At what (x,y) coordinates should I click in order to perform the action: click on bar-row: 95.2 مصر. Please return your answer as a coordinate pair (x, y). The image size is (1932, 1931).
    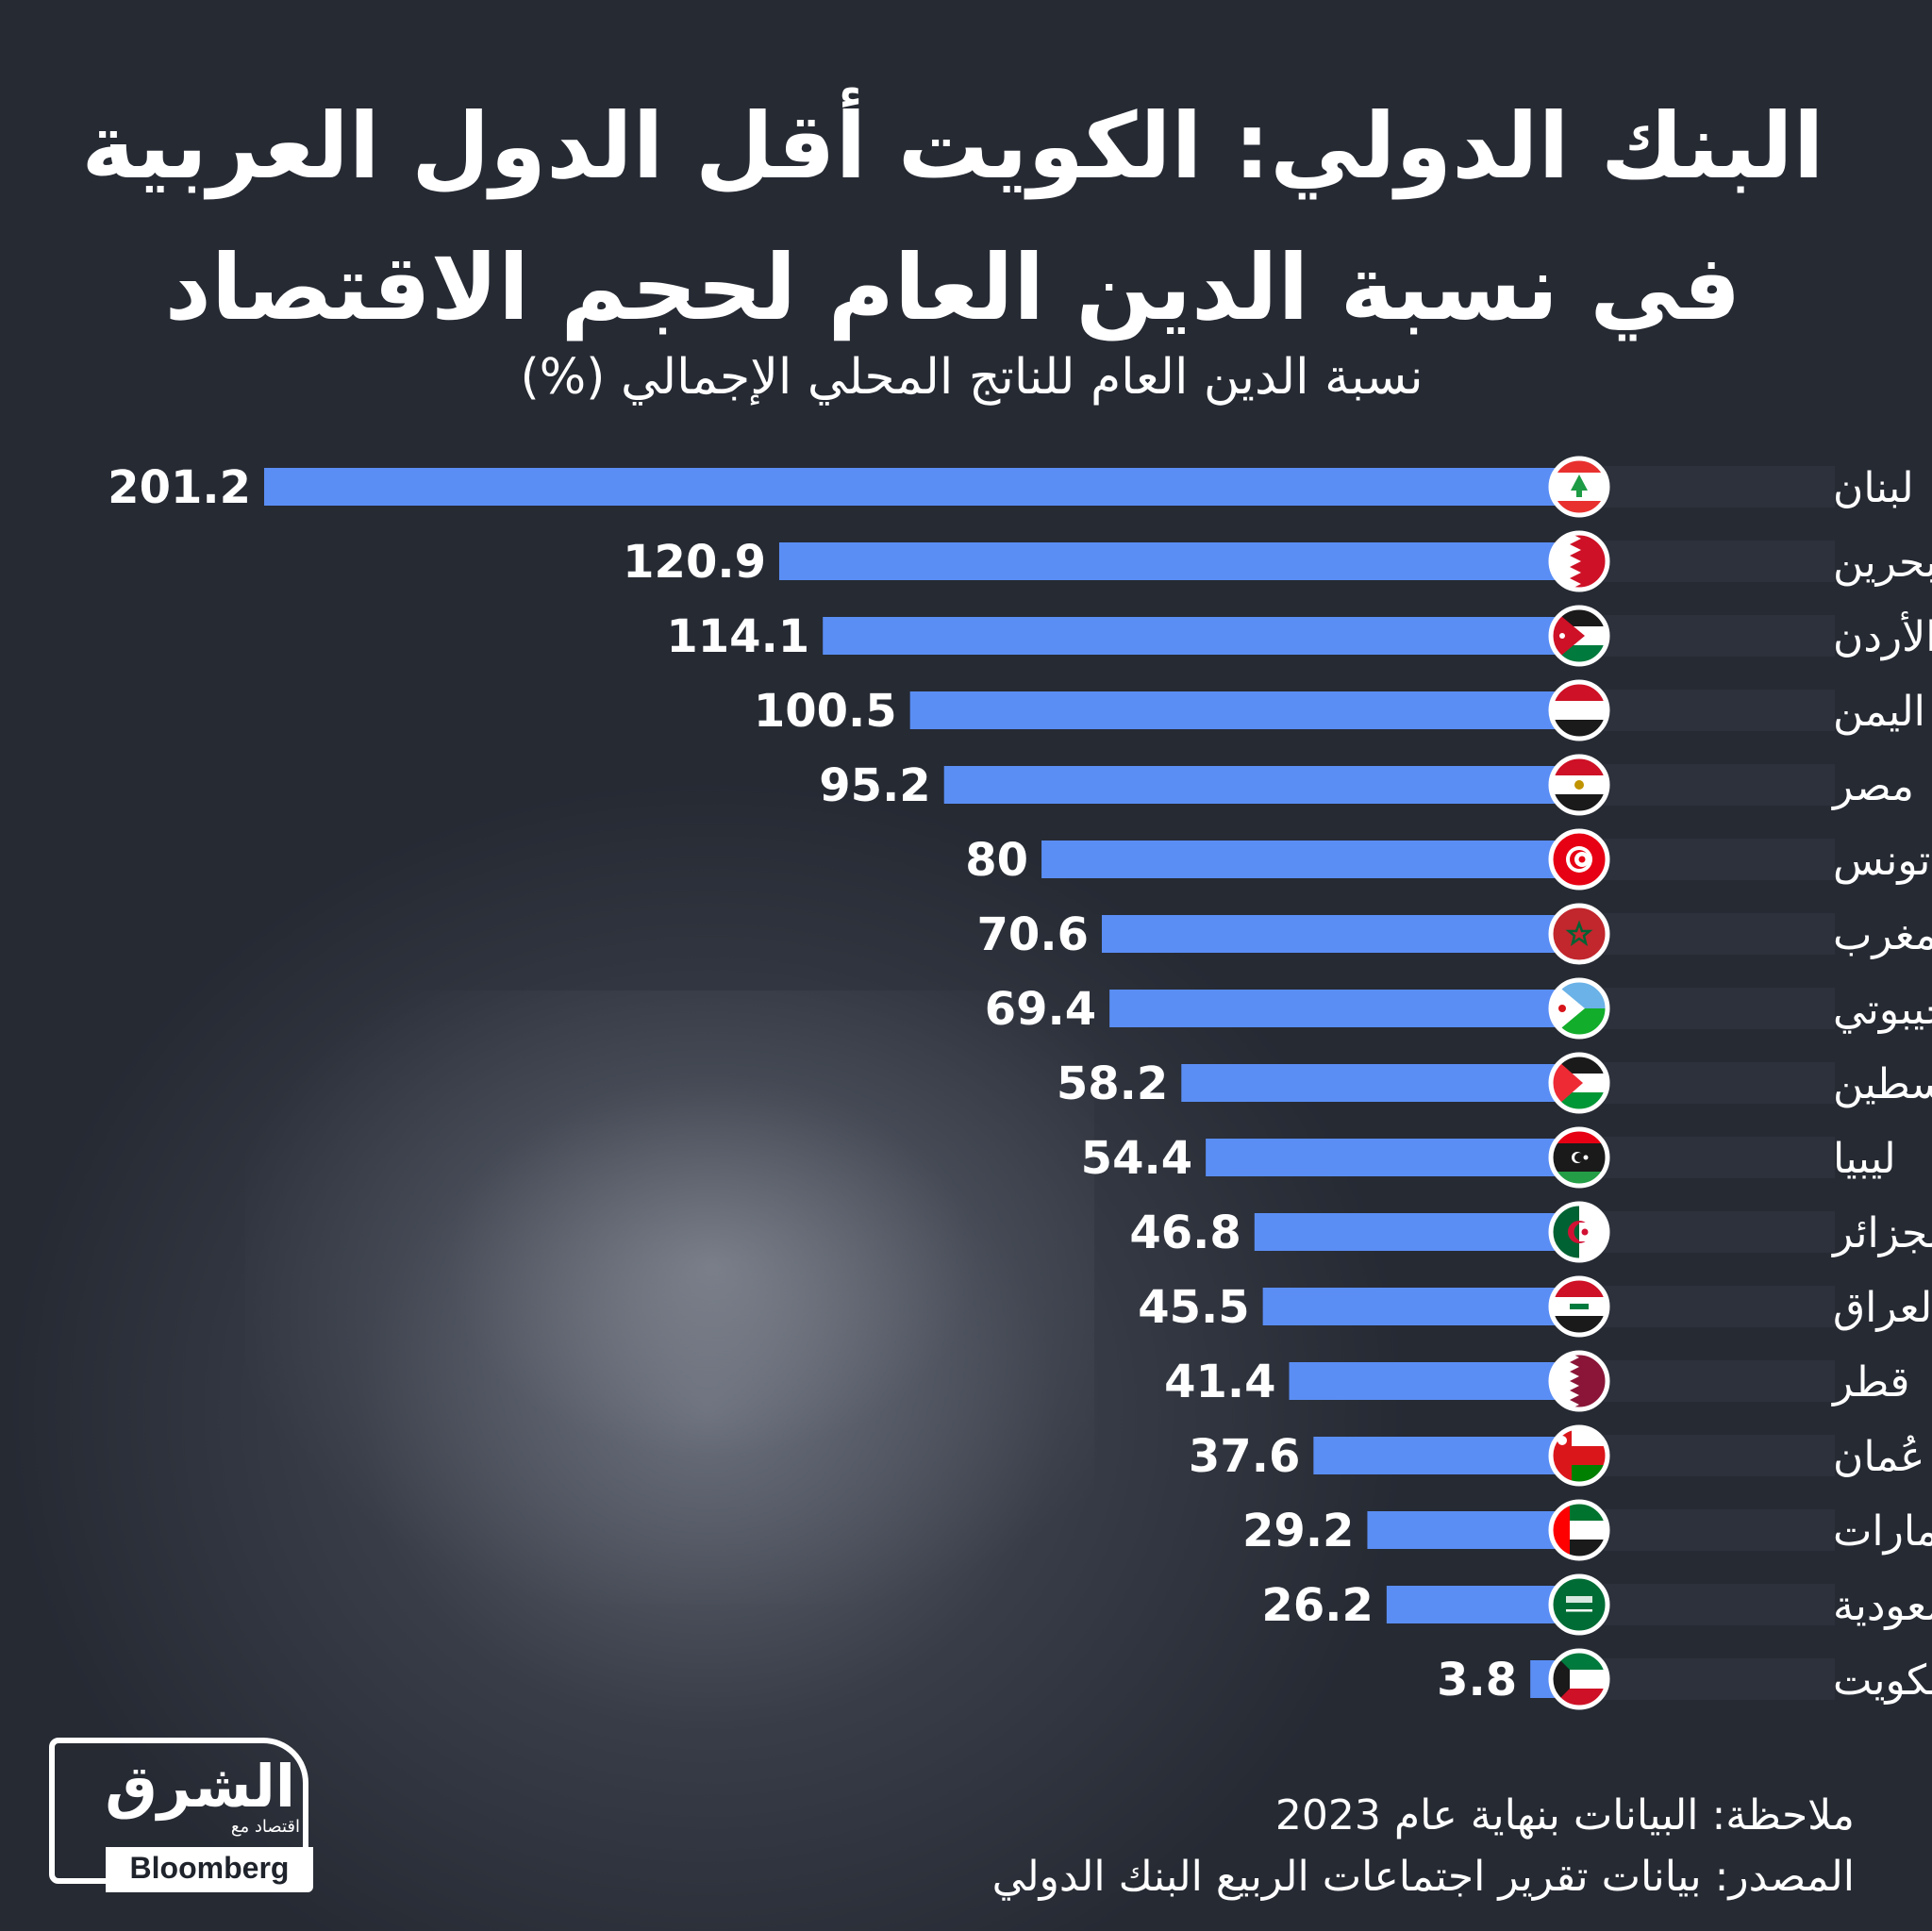
    Looking at the image, I should click on (1366, 785).